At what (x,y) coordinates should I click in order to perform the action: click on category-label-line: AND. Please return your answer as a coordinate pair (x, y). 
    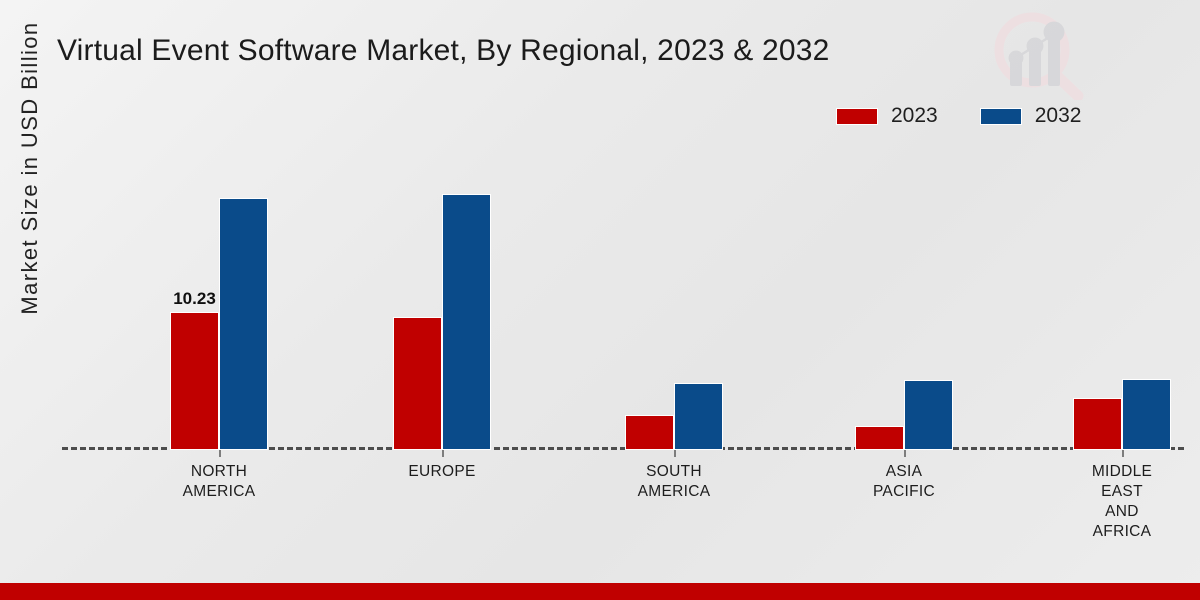
    Looking at the image, I should click on (1122, 511).